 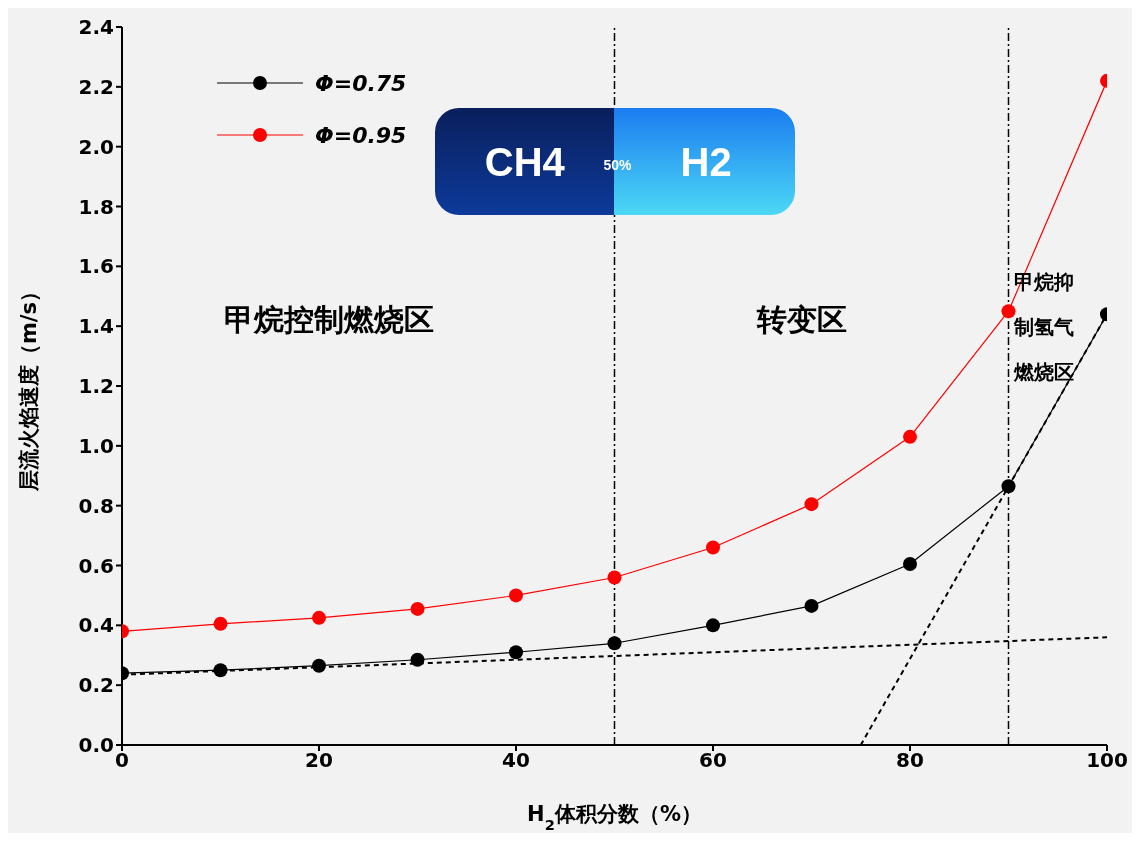 I want to click on y-tick-label: 0.0, so click(x=96, y=745).